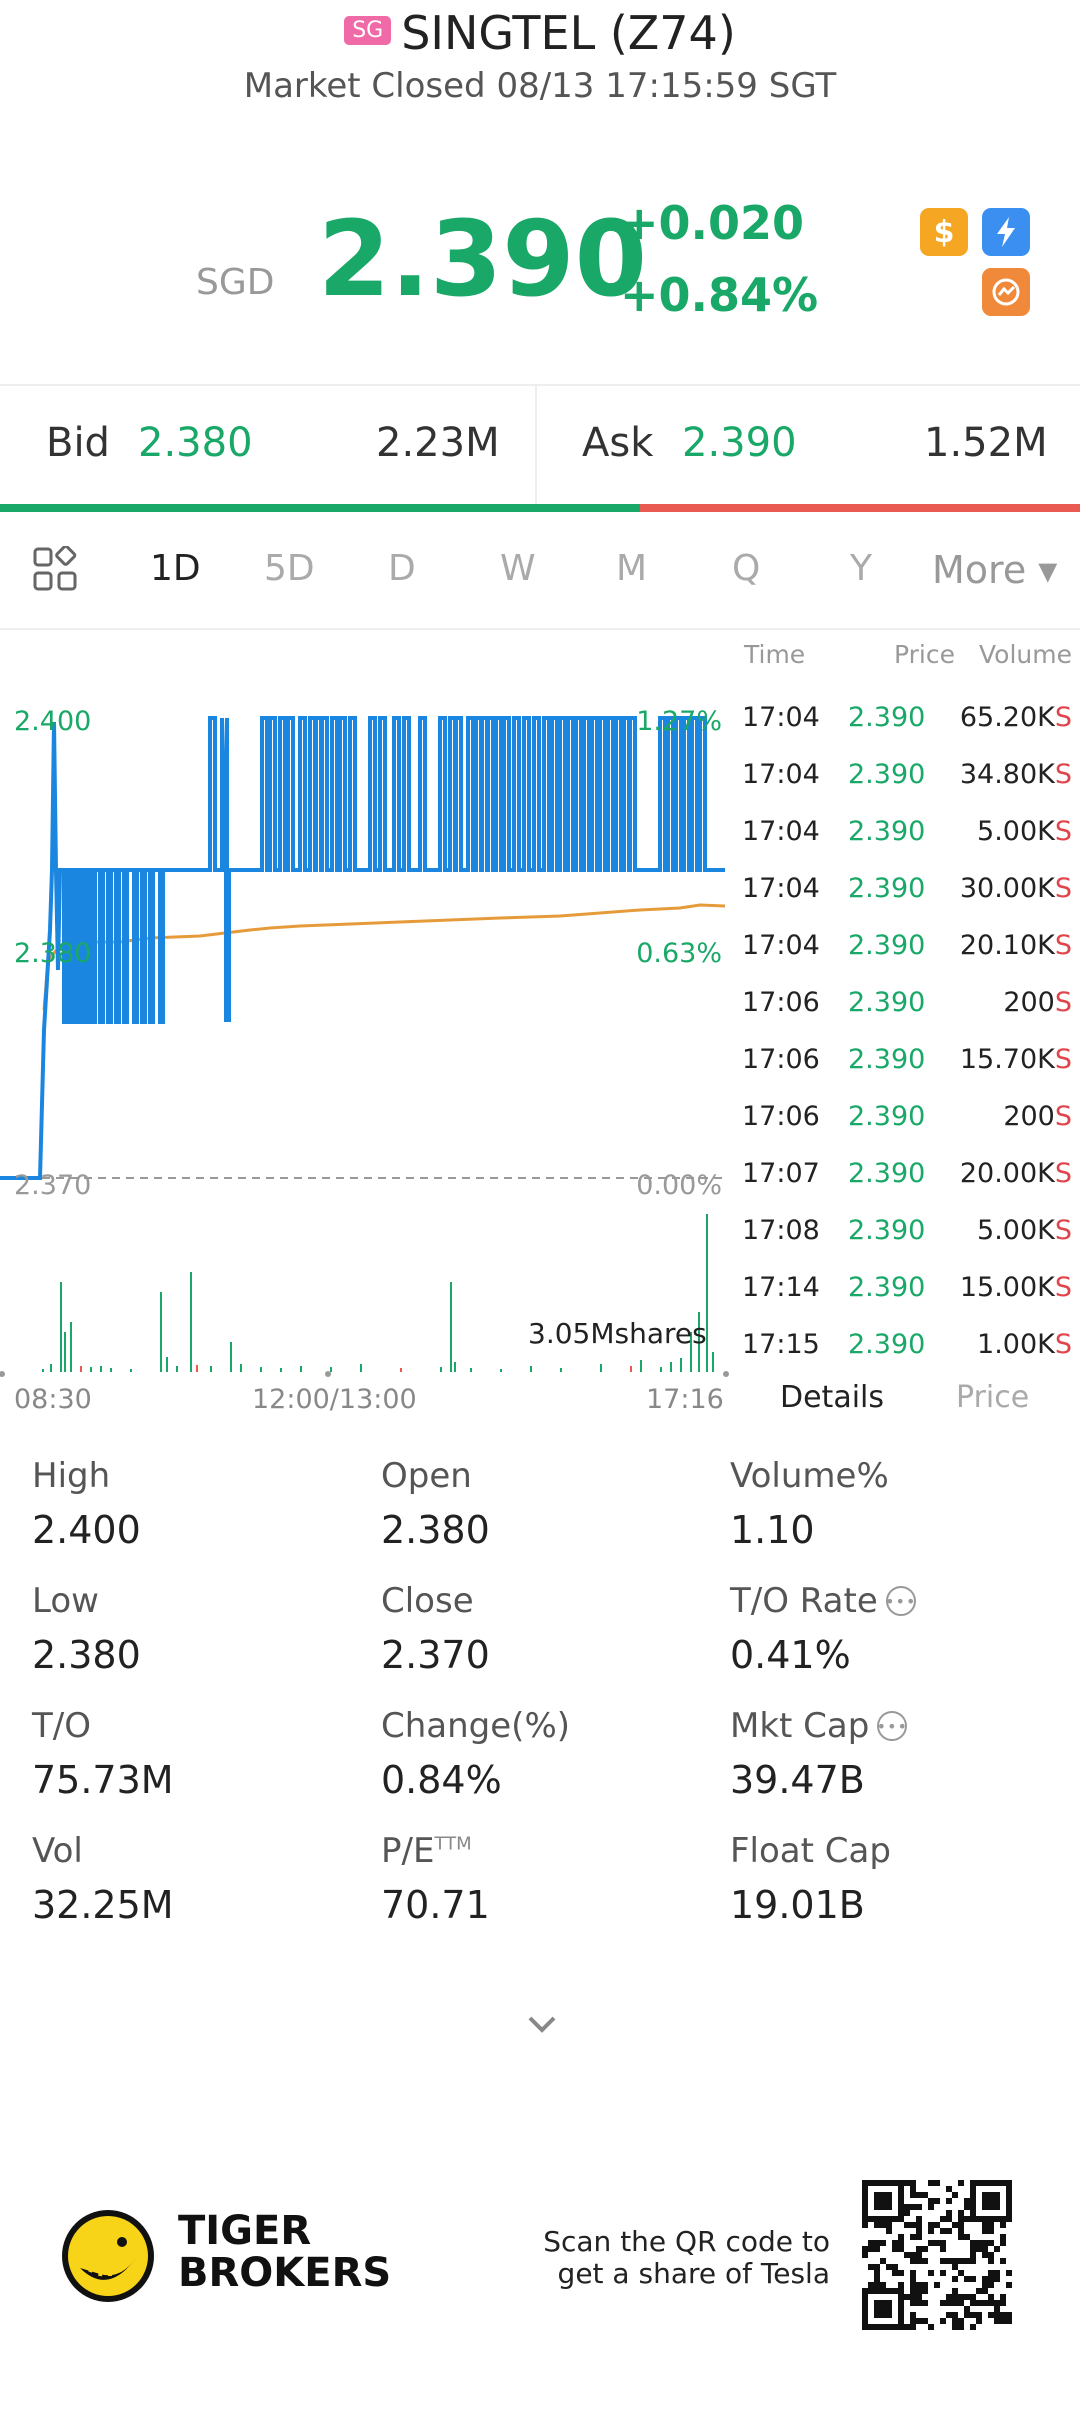 This screenshot has width=1080, height=2429. Describe the element at coordinates (995, 570) in the screenshot. I see `tab-more-dropdown: More ▾` at that location.